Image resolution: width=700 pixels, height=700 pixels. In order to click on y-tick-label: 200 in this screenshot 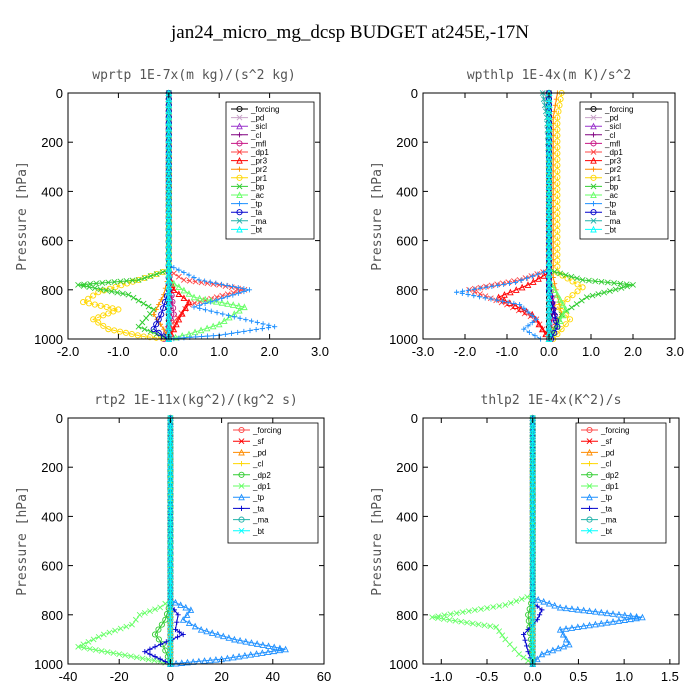, I will do `click(52, 142)`.